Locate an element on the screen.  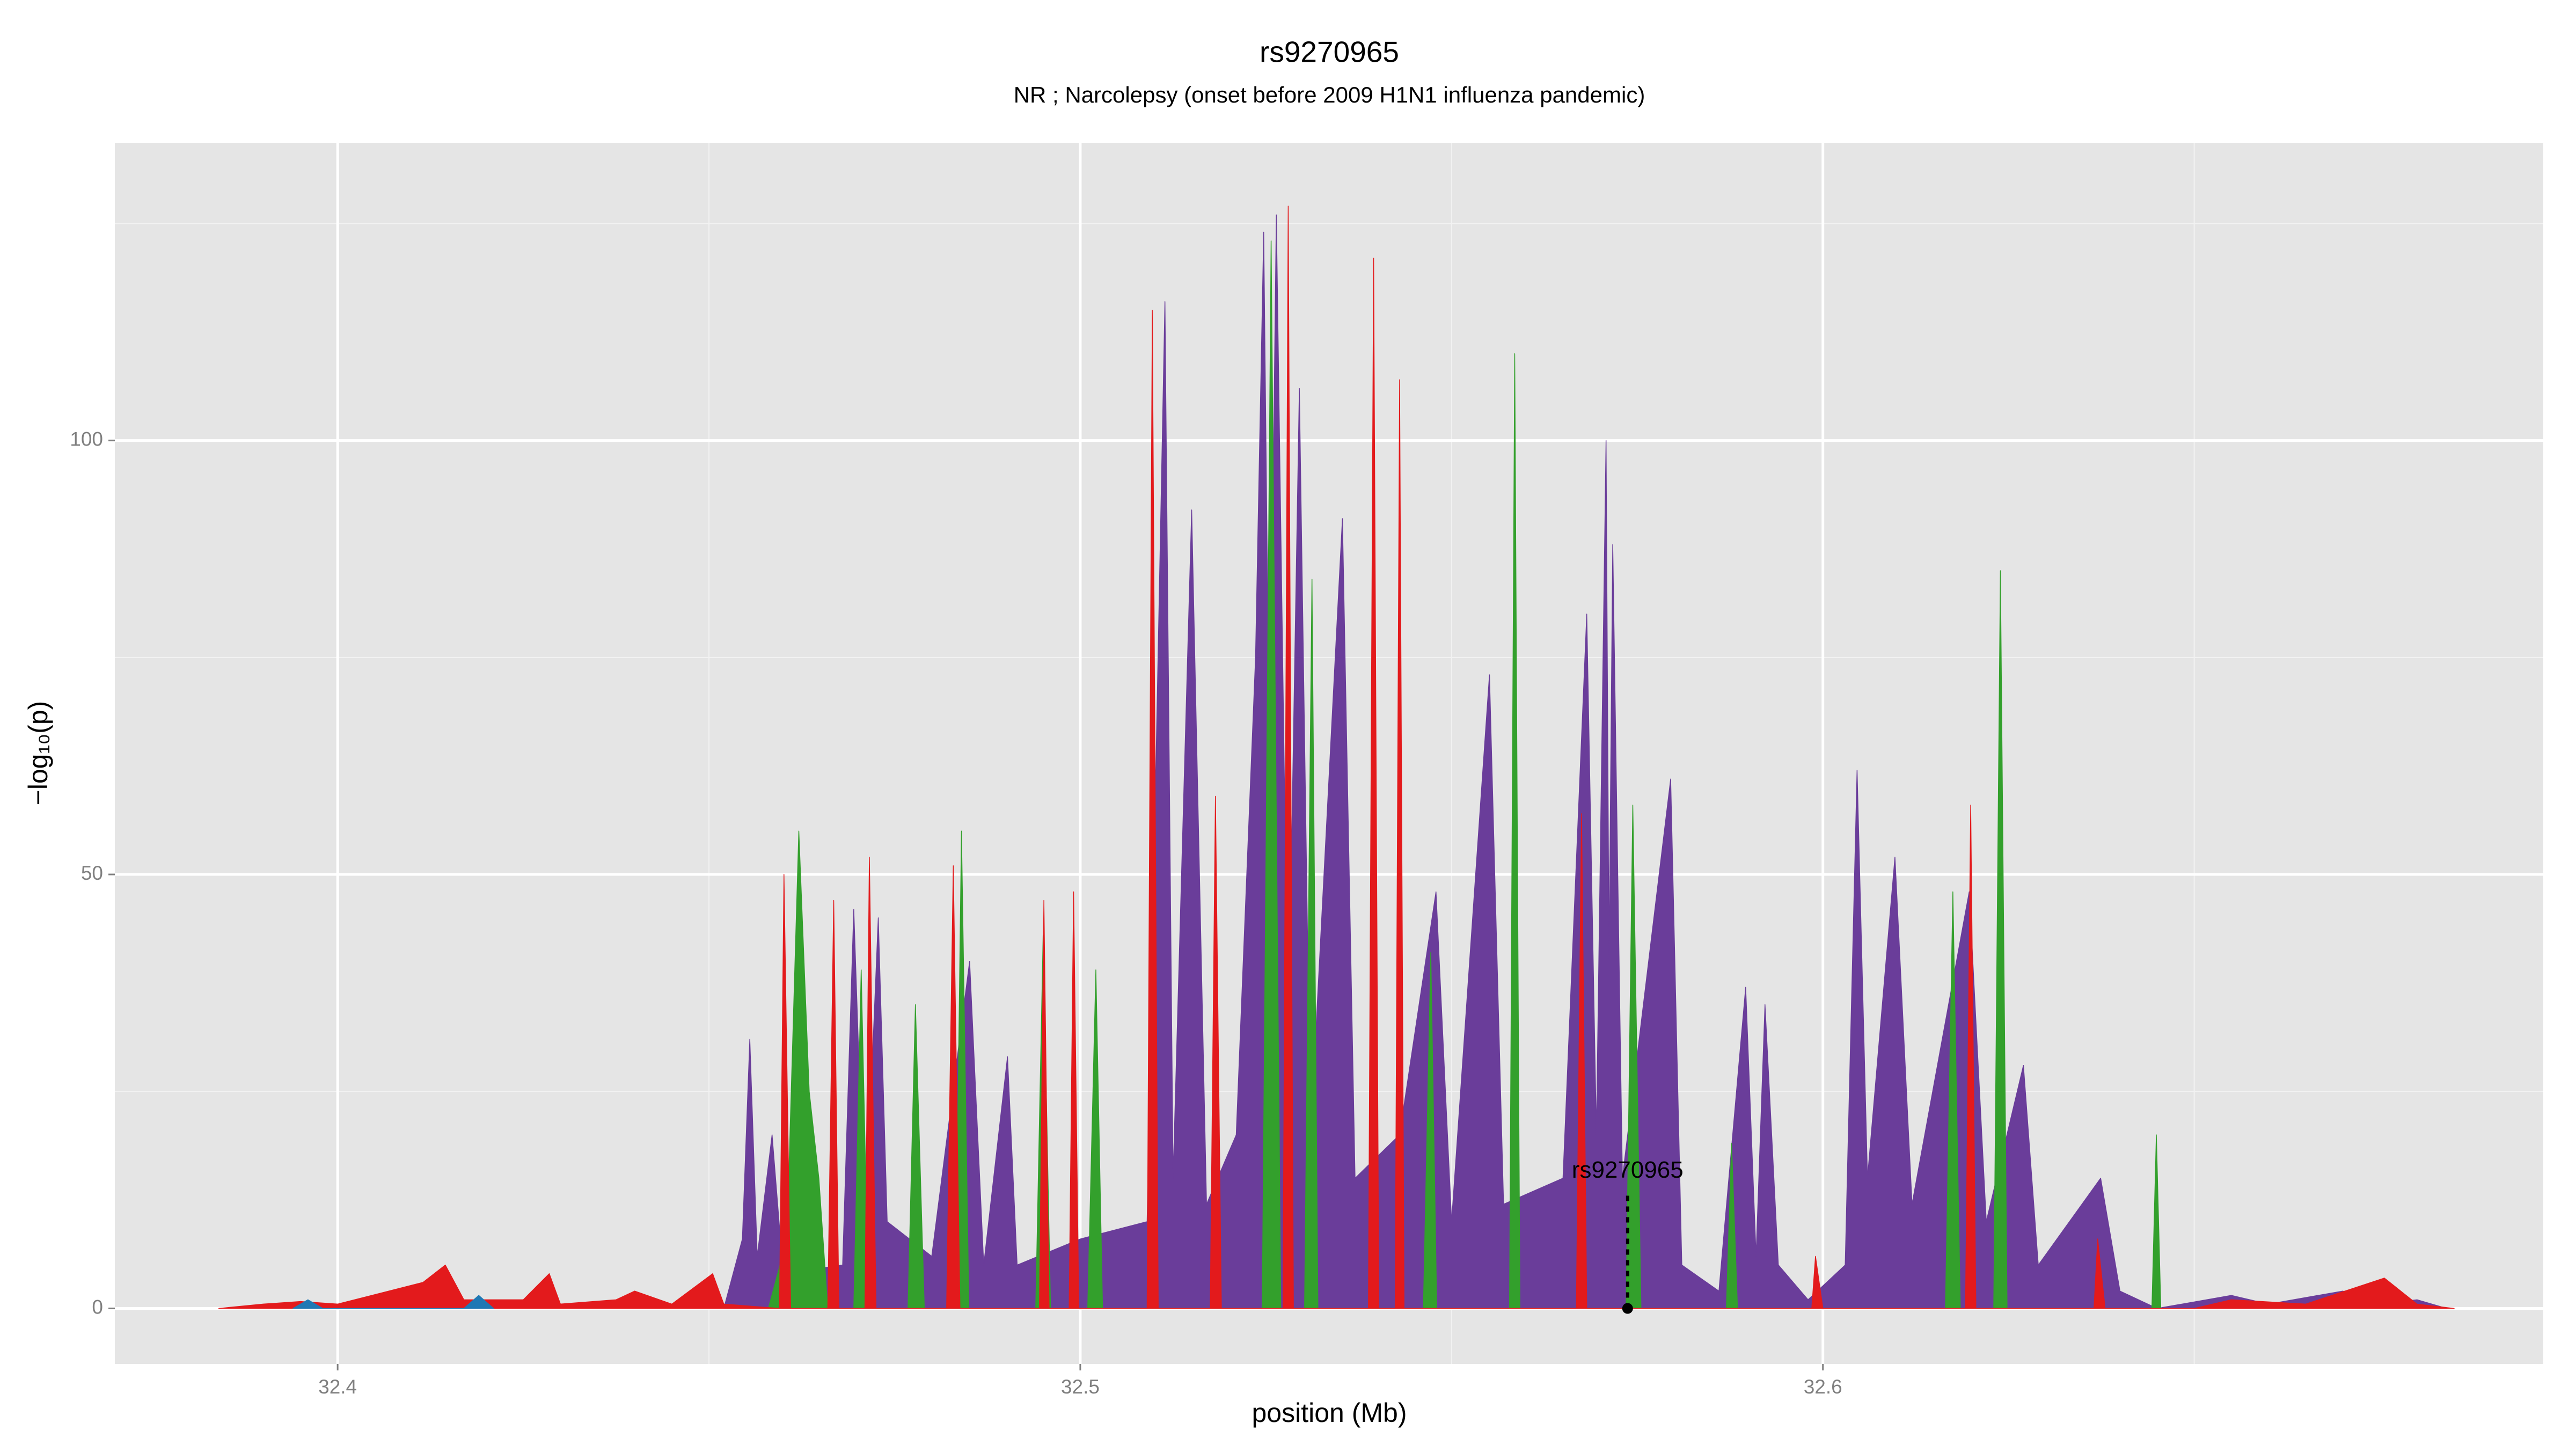
x-tick-label: 32.6 is located at coordinates (1823, 1387).